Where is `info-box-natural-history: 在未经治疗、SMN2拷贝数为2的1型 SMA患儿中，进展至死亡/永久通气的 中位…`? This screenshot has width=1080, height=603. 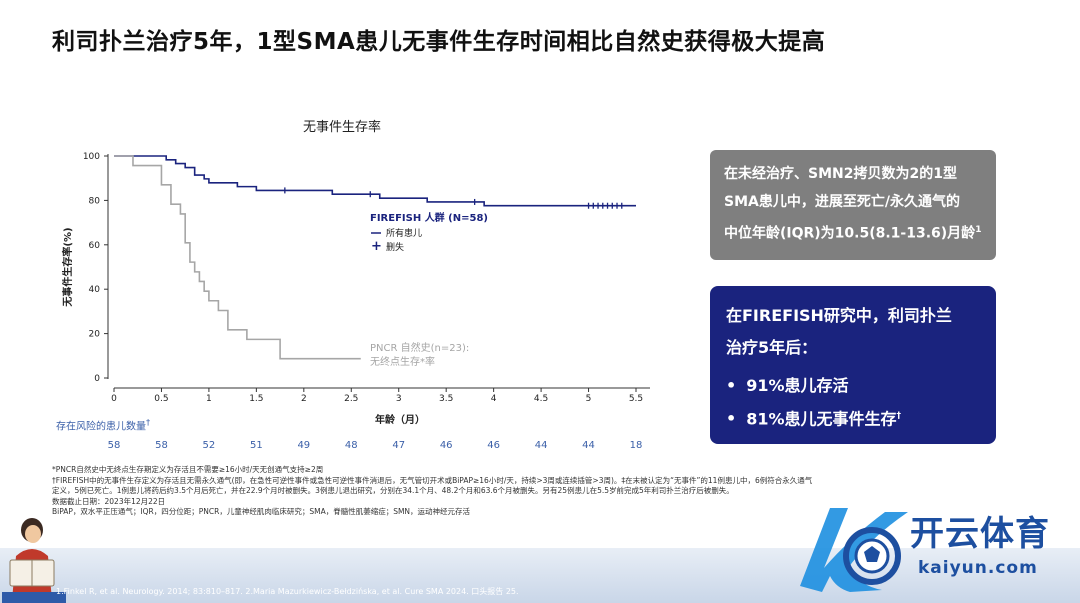 info-box-natural-history: 在未经治疗、SMN2拷贝数为2的1型 SMA患儿中，进展至死亡/永久通气的 中位… is located at coordinates (853, 205).